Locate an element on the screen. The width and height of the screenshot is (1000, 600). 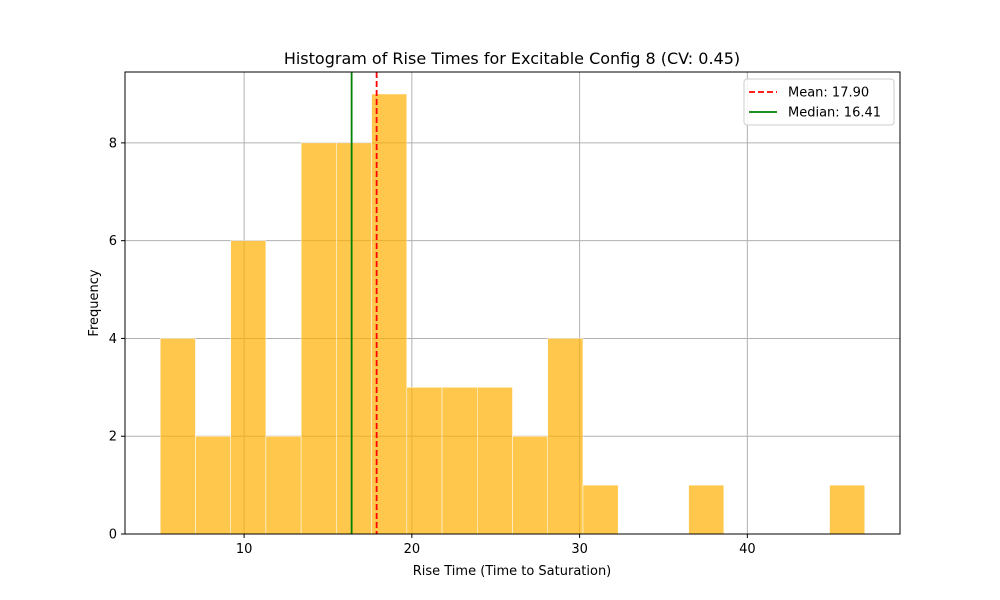
y-tick-label: 8 is located at coordinates (113, 143).